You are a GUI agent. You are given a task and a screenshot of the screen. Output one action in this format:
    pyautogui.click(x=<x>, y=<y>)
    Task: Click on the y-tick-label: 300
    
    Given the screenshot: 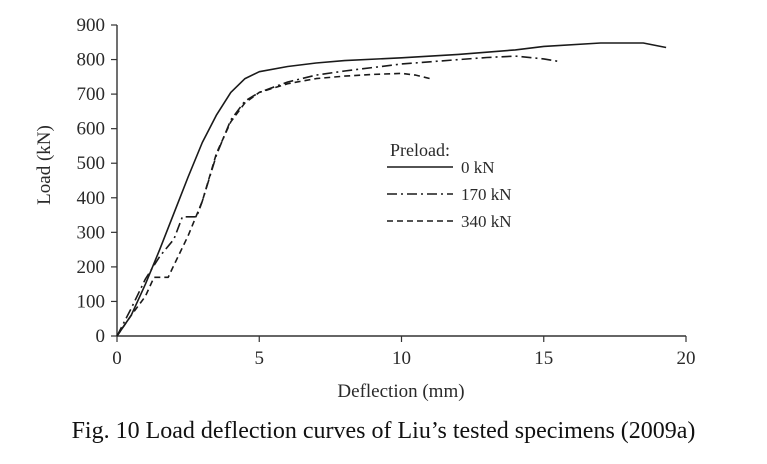 What is the action you would take?
    pyautogui.click(x=91, y=232)
    